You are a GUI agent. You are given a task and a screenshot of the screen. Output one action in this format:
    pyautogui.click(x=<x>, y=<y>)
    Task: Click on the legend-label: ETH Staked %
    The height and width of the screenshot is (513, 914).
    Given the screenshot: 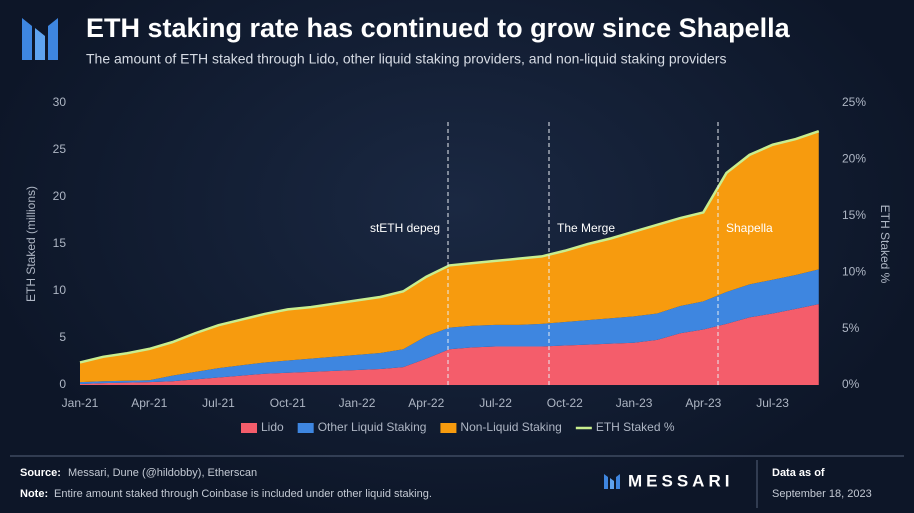 What is the action you would take?
    pyautogui.click(x=635, y=427)
    